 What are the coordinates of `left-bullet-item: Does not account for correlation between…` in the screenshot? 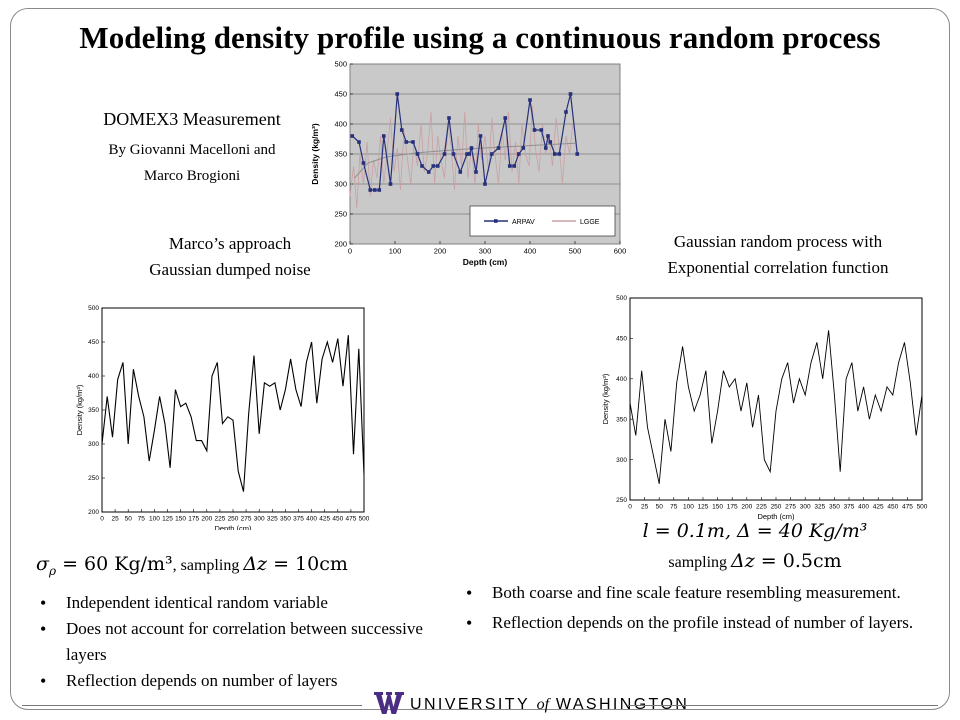 It's located at (238, 642).